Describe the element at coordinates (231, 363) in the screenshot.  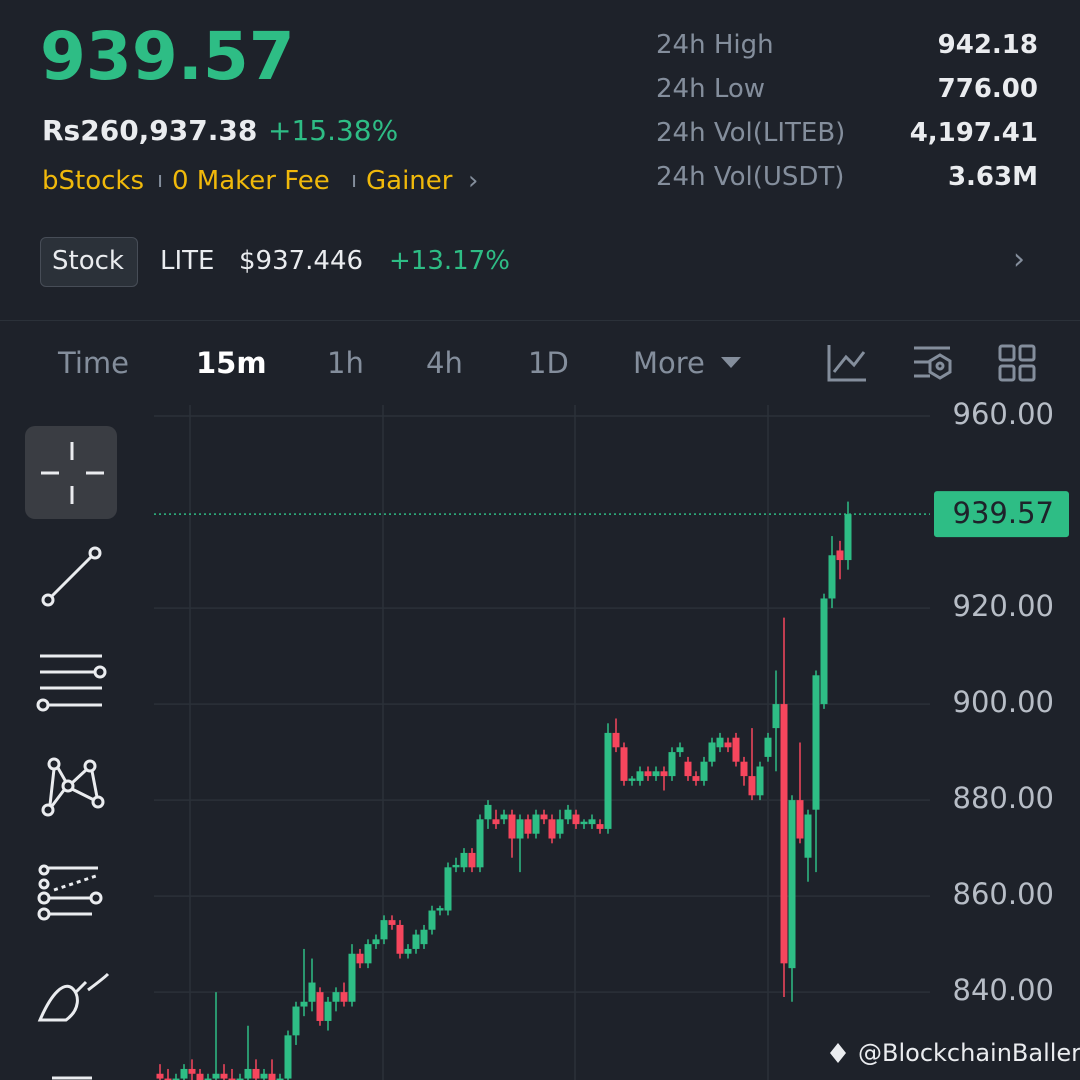
I see `tab-active: 15m` at that location.